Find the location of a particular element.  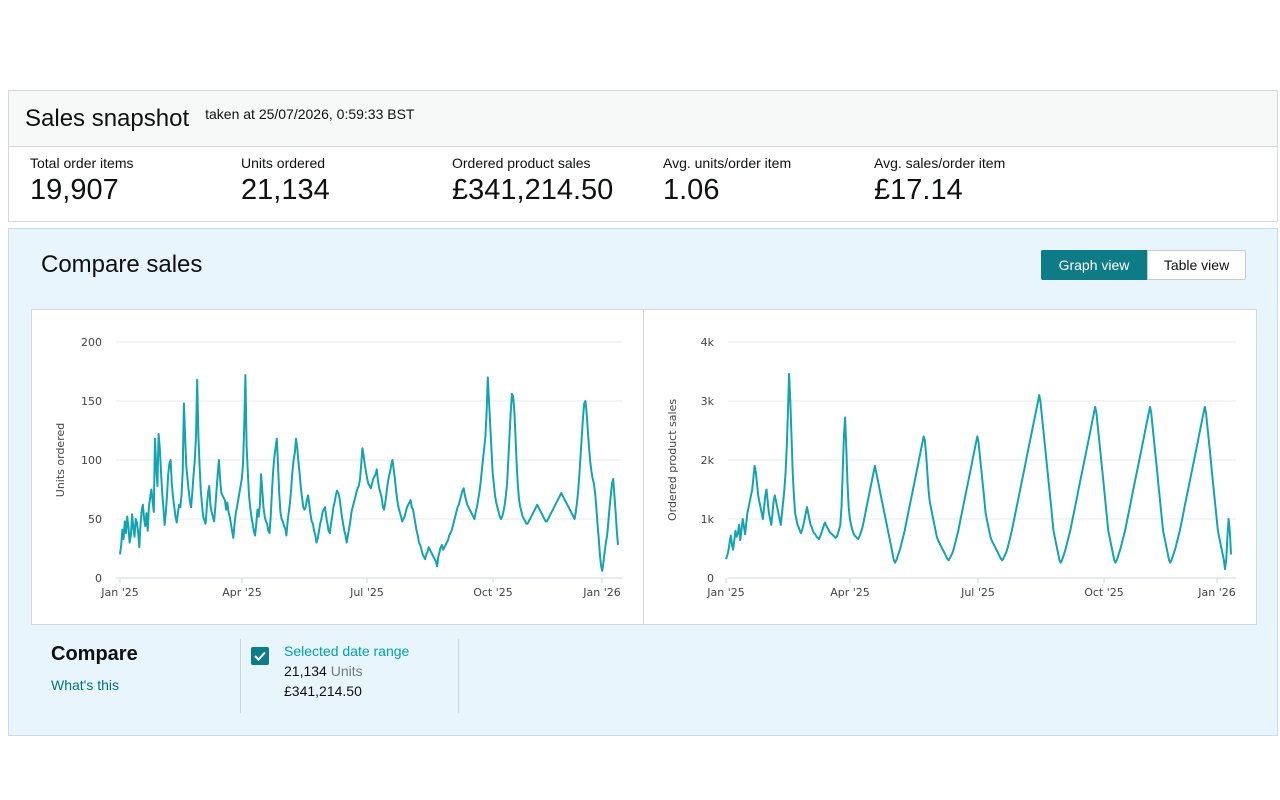

y-axis-title: Units ordered is located at coordinates (60, 460).